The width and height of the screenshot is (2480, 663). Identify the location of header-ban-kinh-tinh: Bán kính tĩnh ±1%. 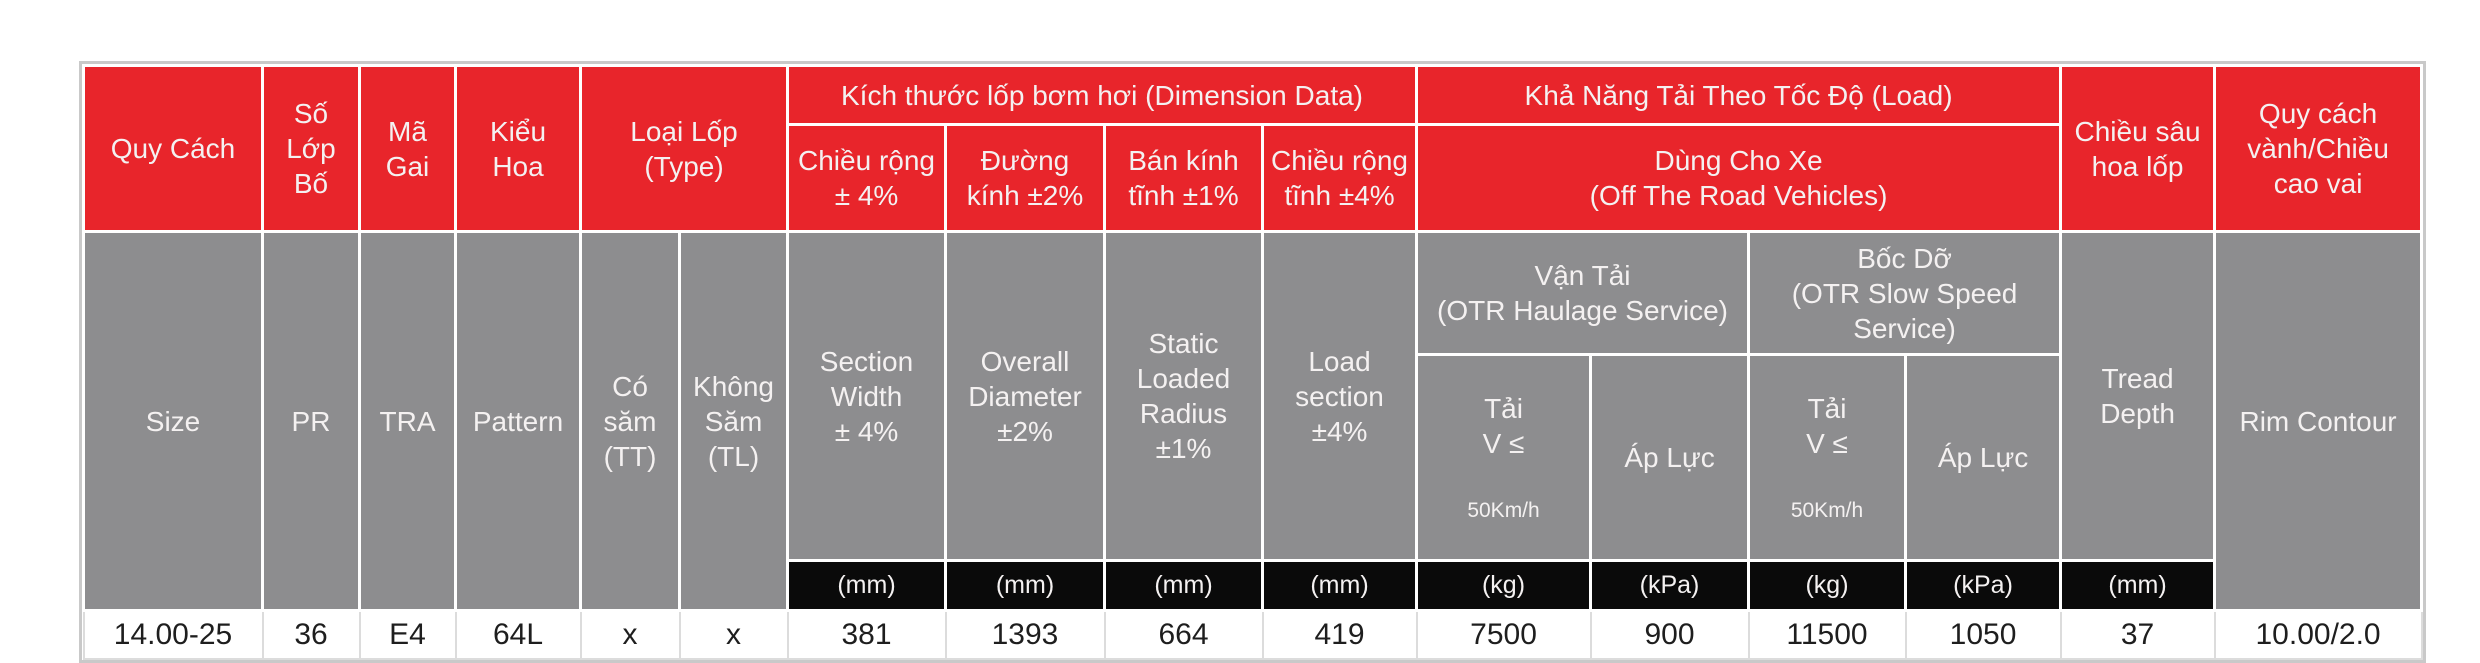
(1183, 178).